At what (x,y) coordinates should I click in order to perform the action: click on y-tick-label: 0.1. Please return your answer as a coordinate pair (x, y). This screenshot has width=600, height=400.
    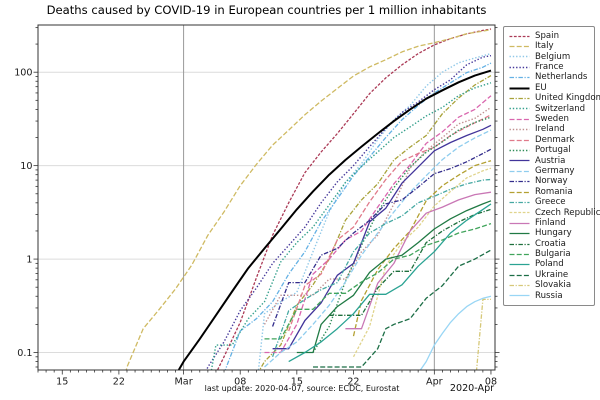
    Looking at the image, I should click on (24, 353).